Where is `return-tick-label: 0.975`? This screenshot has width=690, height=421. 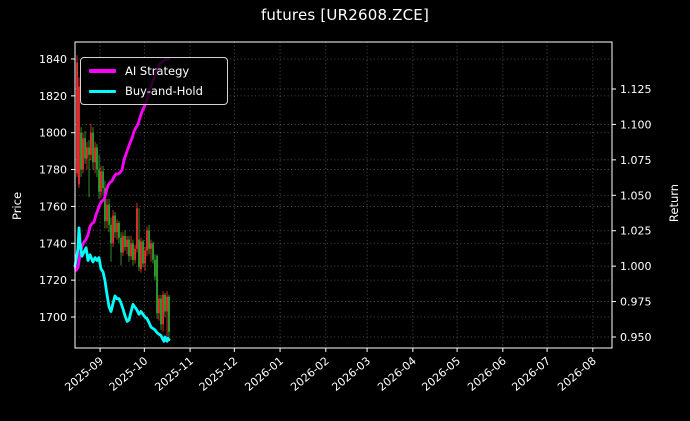
return-tick-label: 0.975 is located at coordinates (636, 302).